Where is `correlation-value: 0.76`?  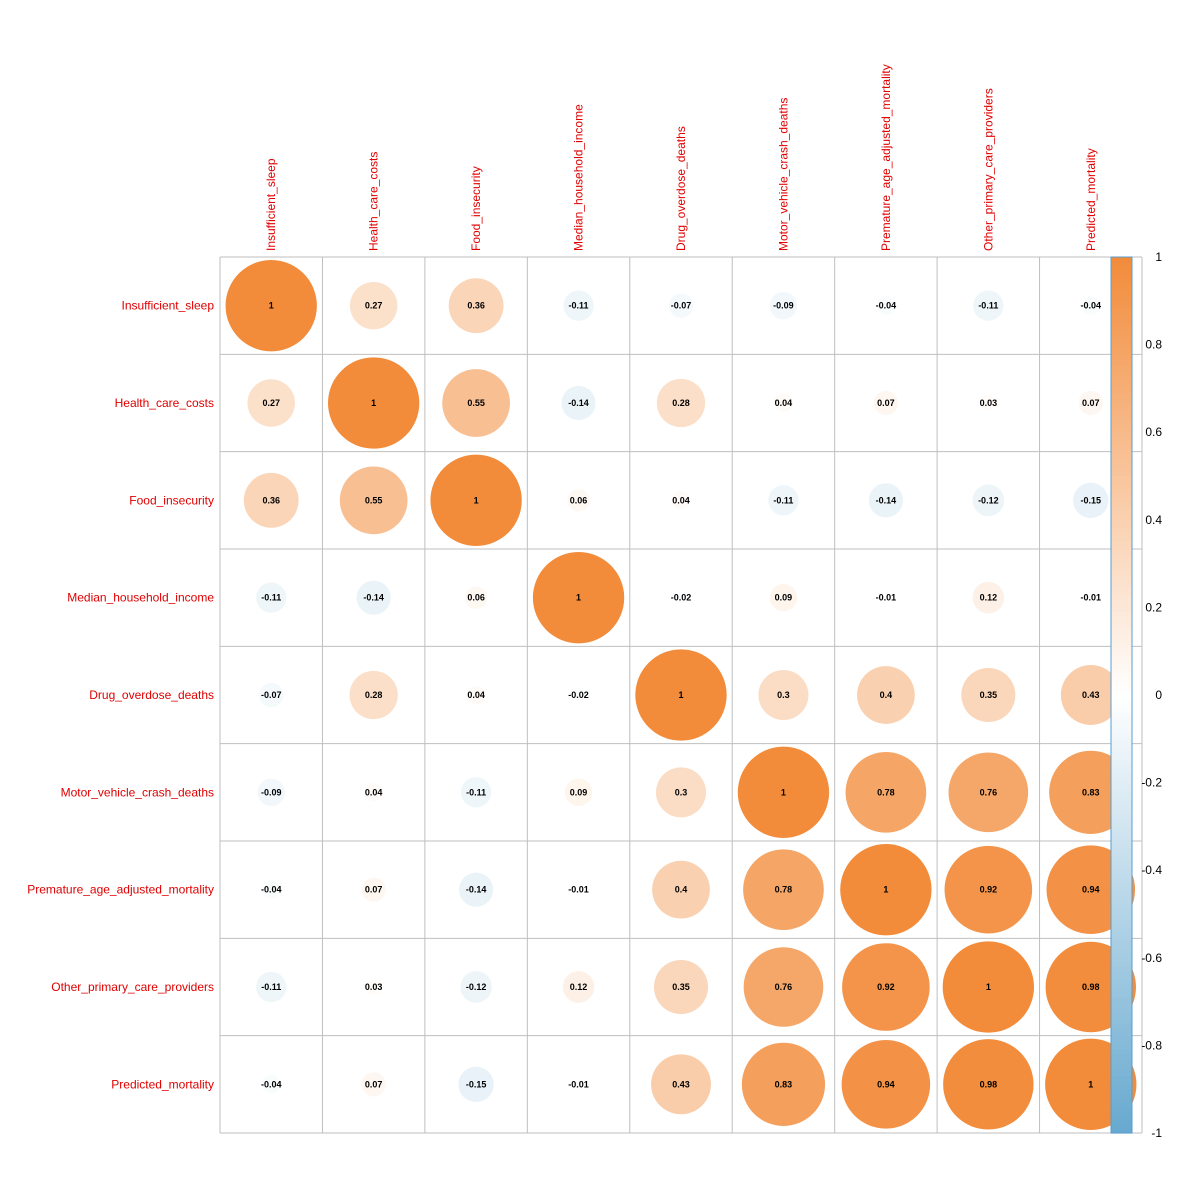 correlation-value: 0.76 is located at coordinates (989, 792).